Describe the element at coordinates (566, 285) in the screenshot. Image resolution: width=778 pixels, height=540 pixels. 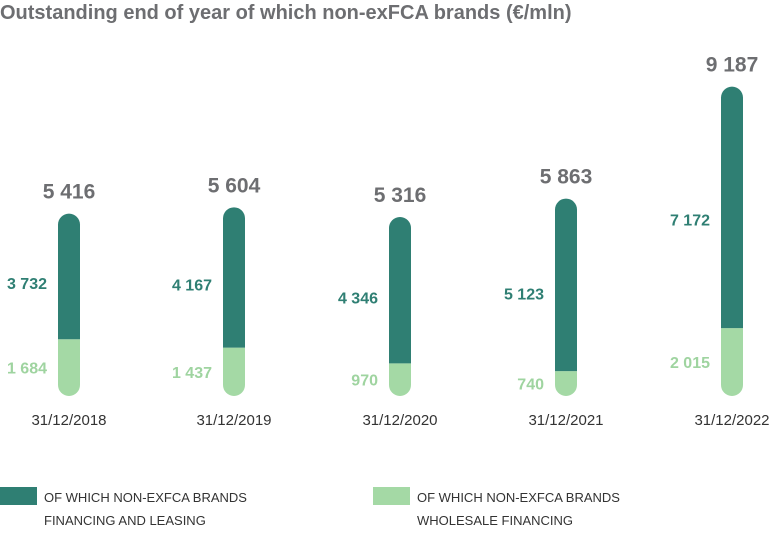
I see `bar-financing-31/12/2021` at that location.